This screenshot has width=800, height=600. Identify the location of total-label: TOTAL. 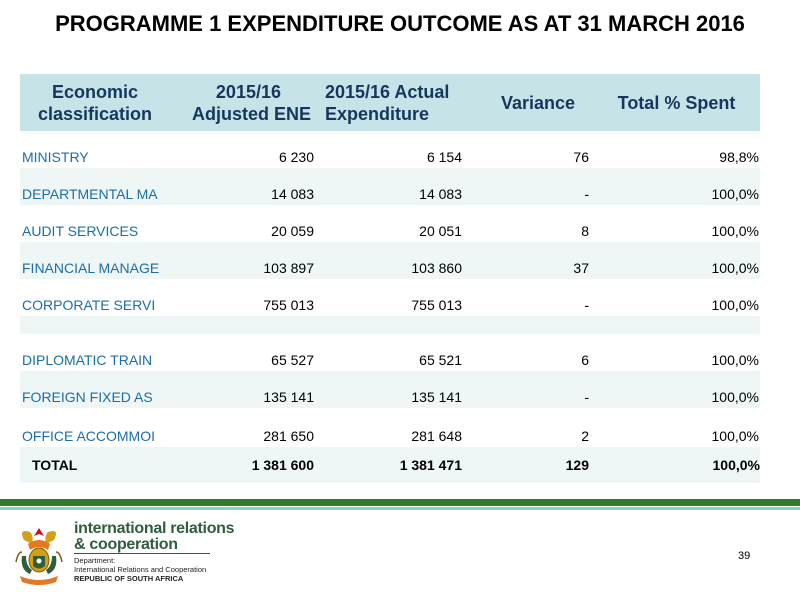
(55, 465).